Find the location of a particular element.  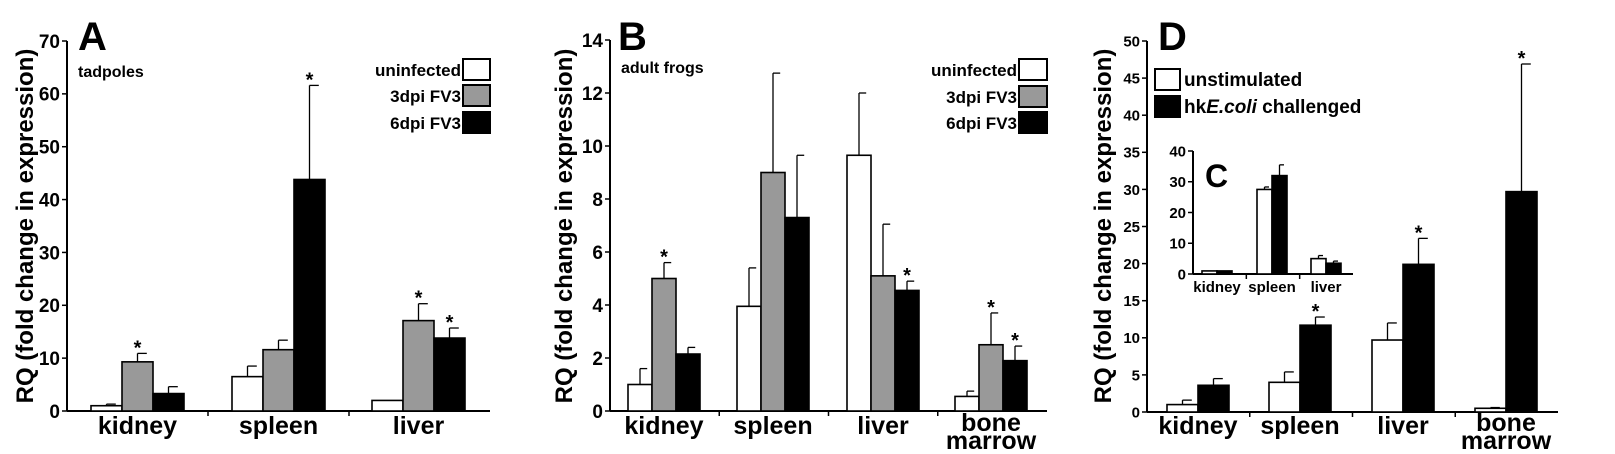

panel-subtitle: tadpoles is located at coordinates (111, 72).